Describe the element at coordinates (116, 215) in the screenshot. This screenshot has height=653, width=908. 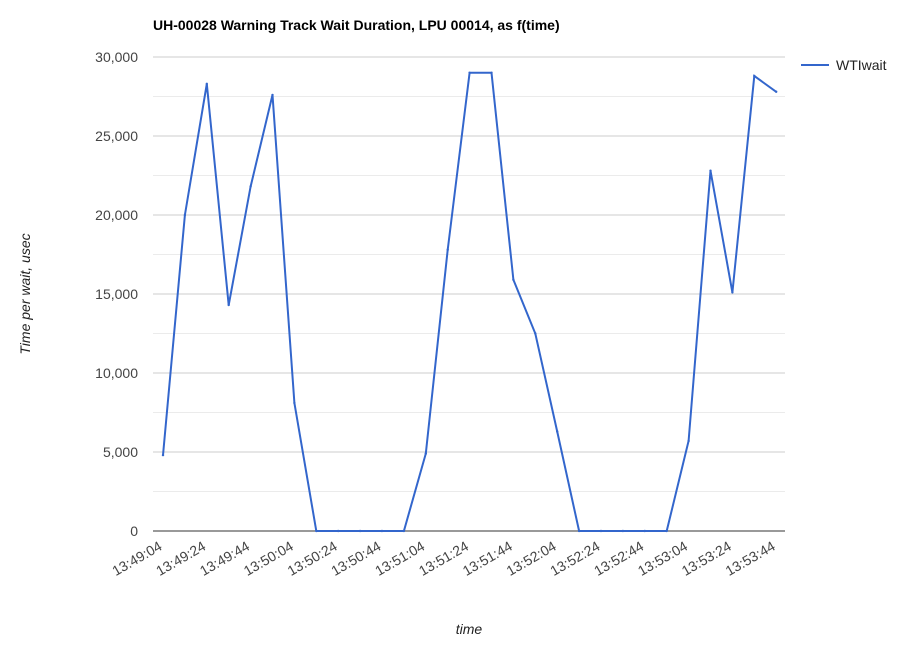
I see `y-tick-label: 20,000` at that location.